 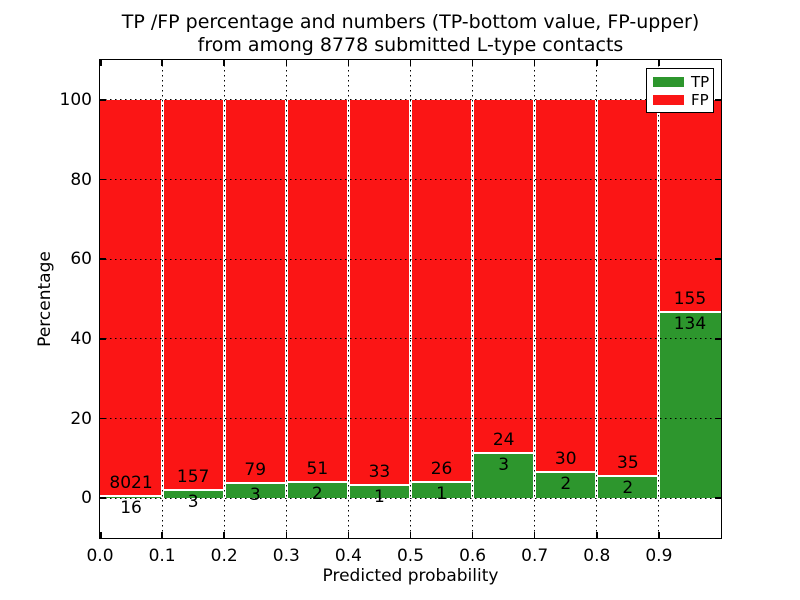 What do you see at coordinates (81, 259) in the screenshot?
I see `y-tick-label: 60` at bounding box center [81, 259].